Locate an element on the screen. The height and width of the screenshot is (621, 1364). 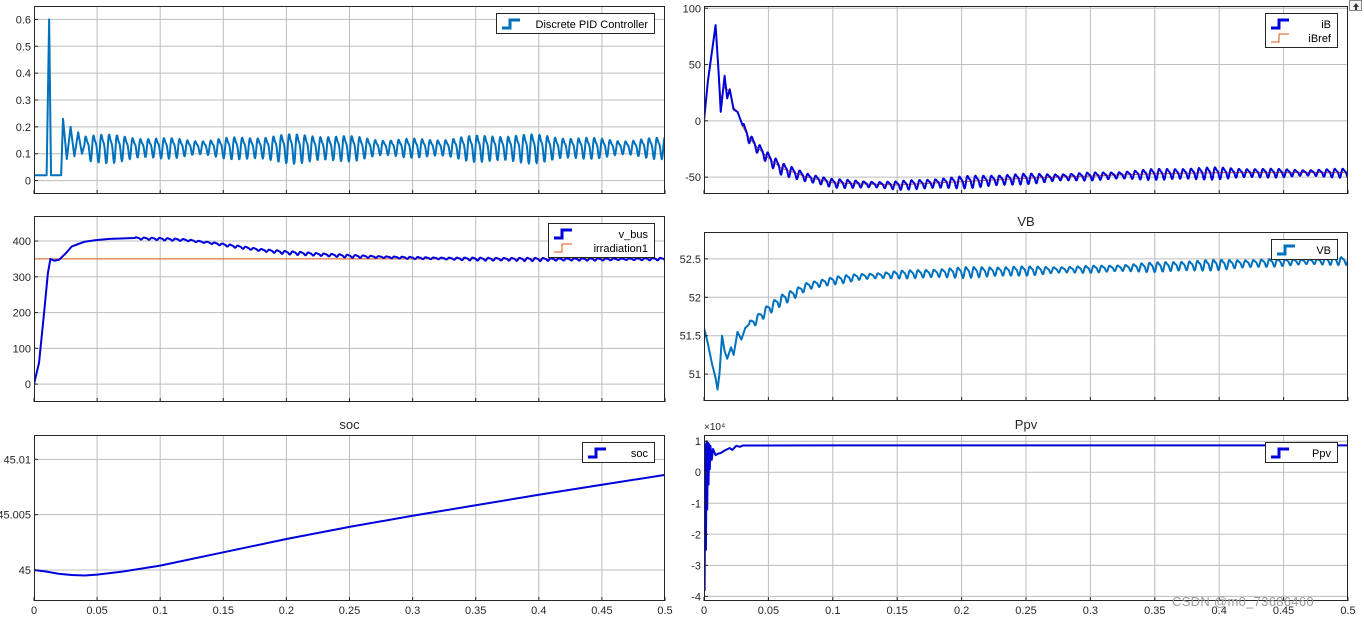
legend-label: iBref is located at coordinates (1320, 39).